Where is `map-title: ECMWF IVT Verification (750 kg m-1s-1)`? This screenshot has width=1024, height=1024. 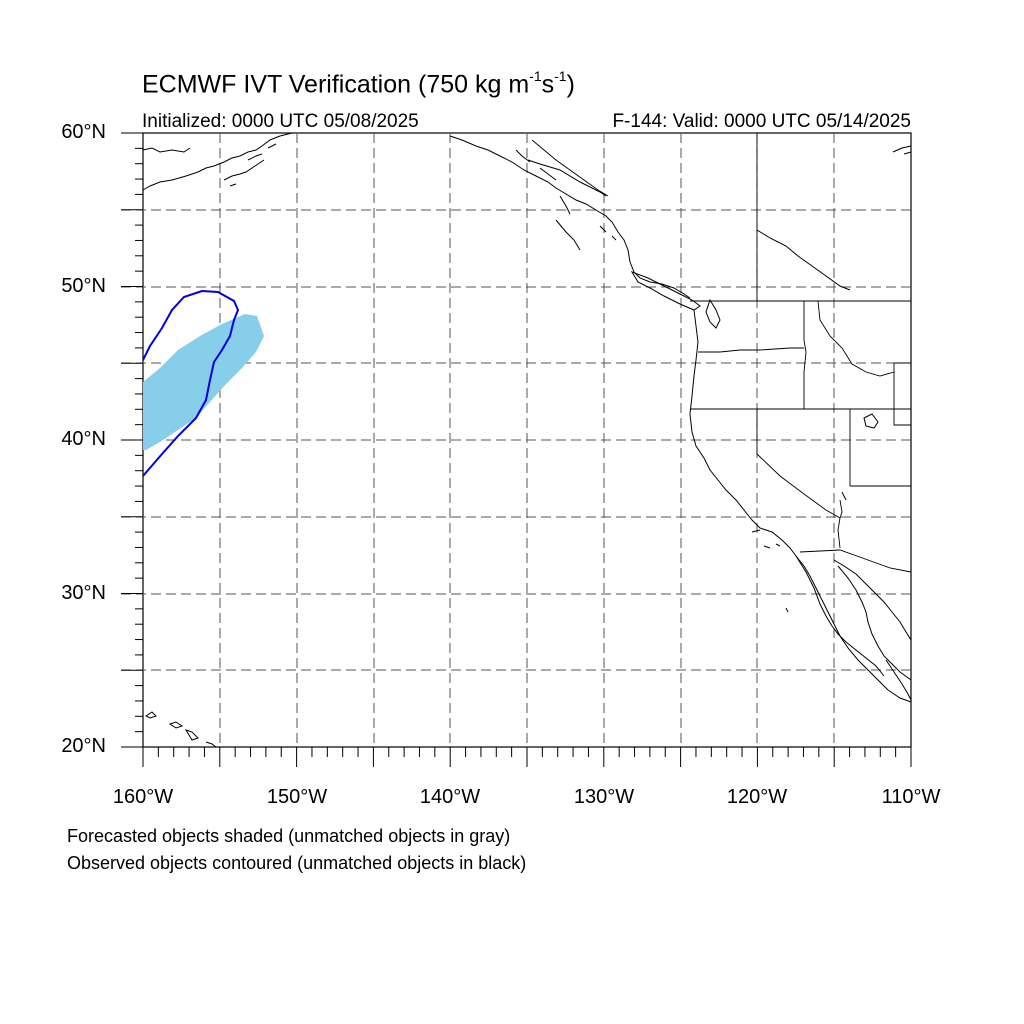
map-title: ECMWF IVT Verification (750 kg m-1s-1) is located at coordinates (358, 83).